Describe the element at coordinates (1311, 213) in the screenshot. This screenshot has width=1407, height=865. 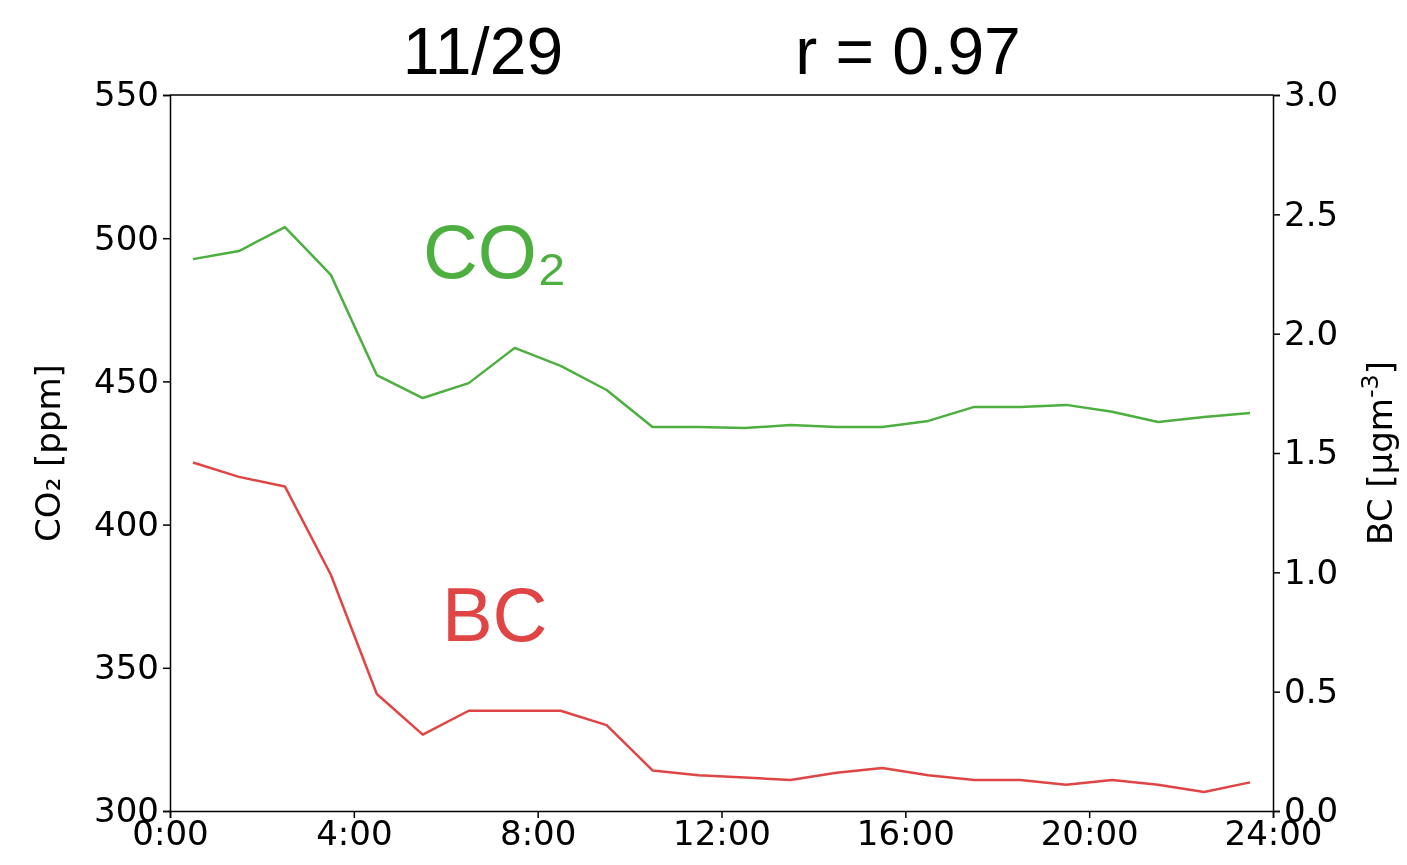
I see `y2-tick-label: 2.5` at that location.